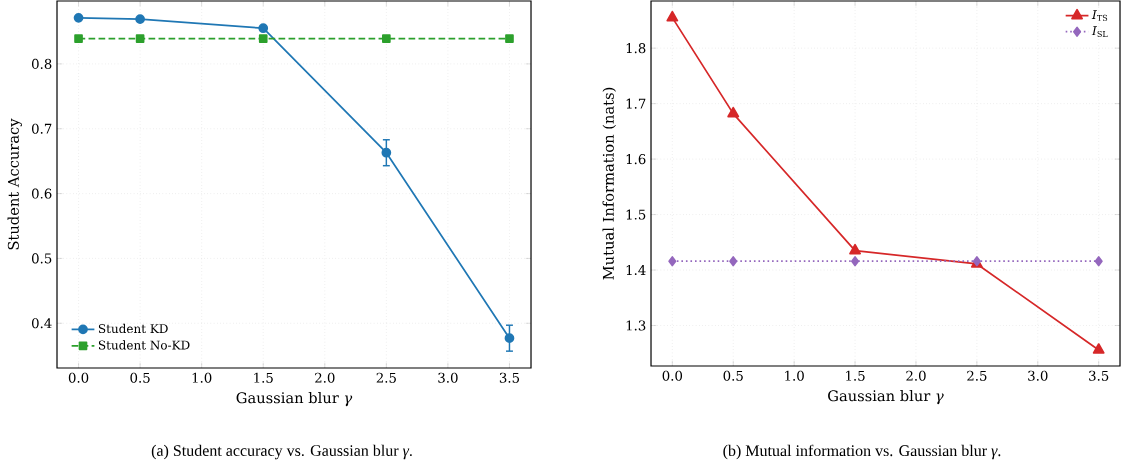 This screenshot has height=468, width=1123. What do you see at coordinates (1099, 31) in the screenshot?
I see `legend-label: I$_{SL}$` at bounding box center [1099, 31].